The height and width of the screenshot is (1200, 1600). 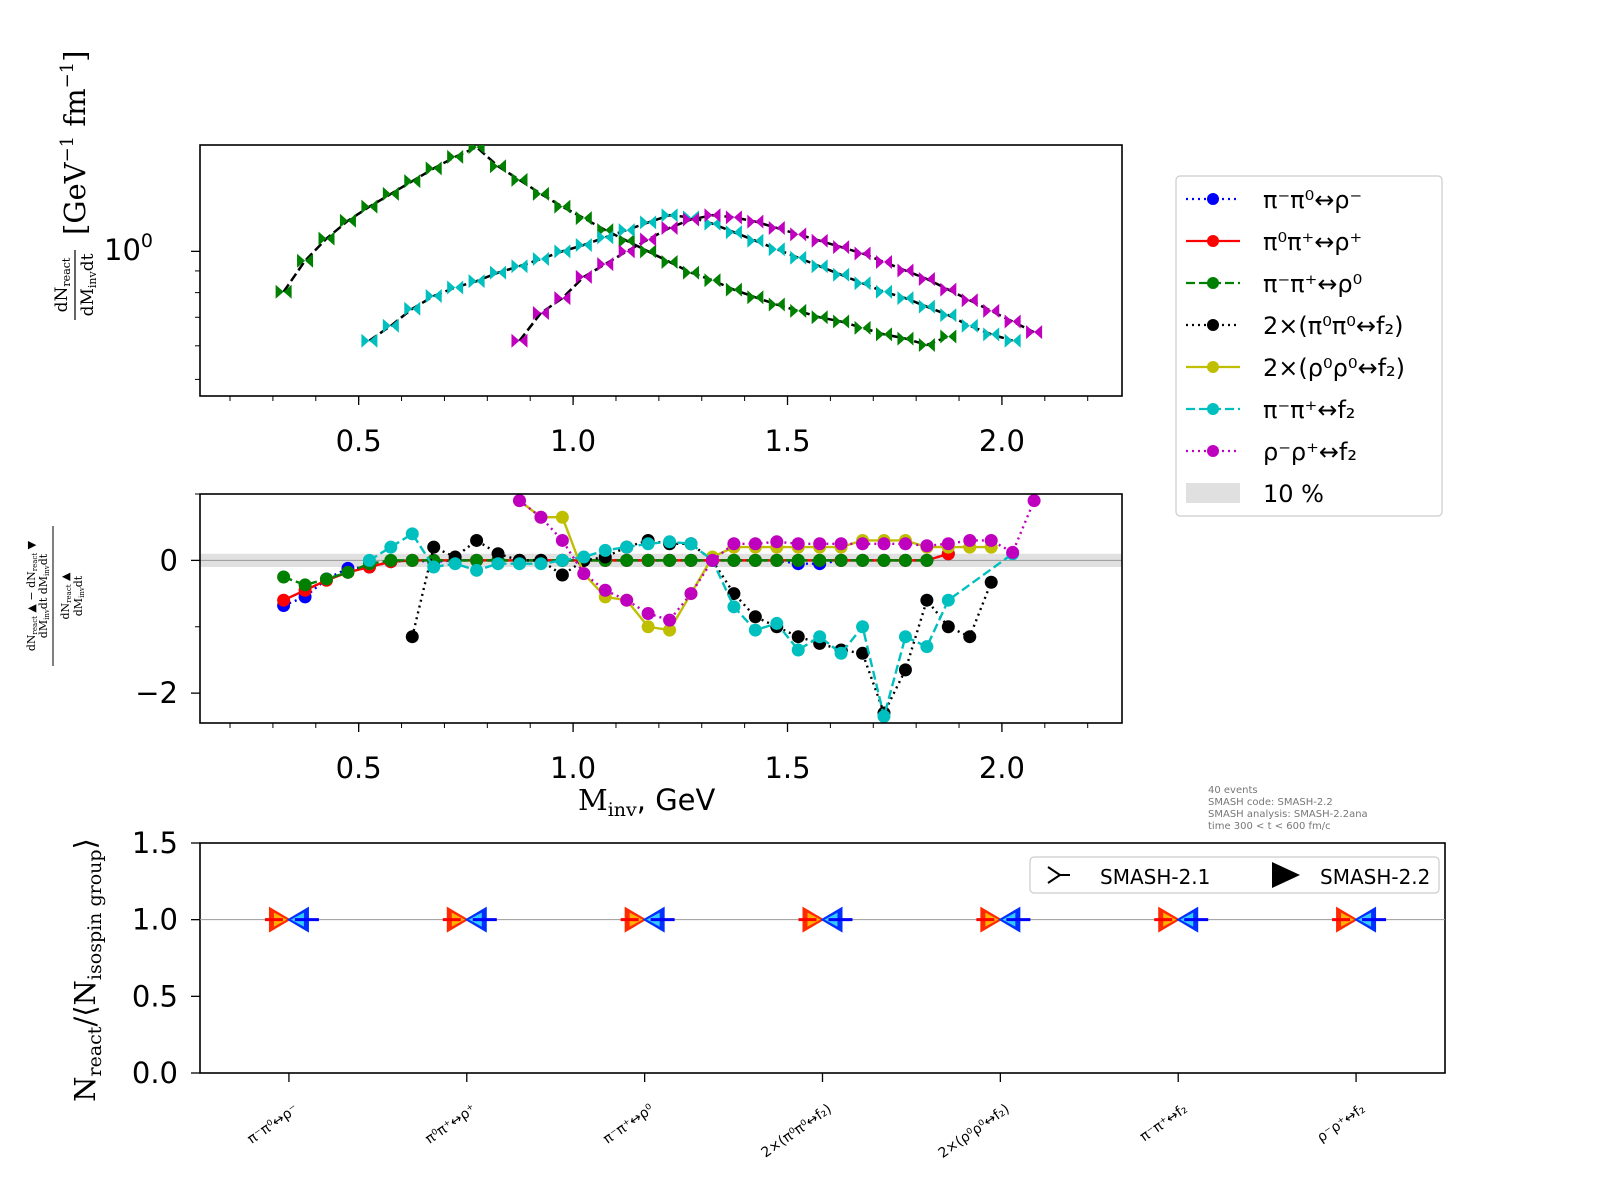 What do you see at coordinates (573, 768) in the screenshot?
I see `middle-x-tick-label: 1.0` at bounding box center [573, 768].